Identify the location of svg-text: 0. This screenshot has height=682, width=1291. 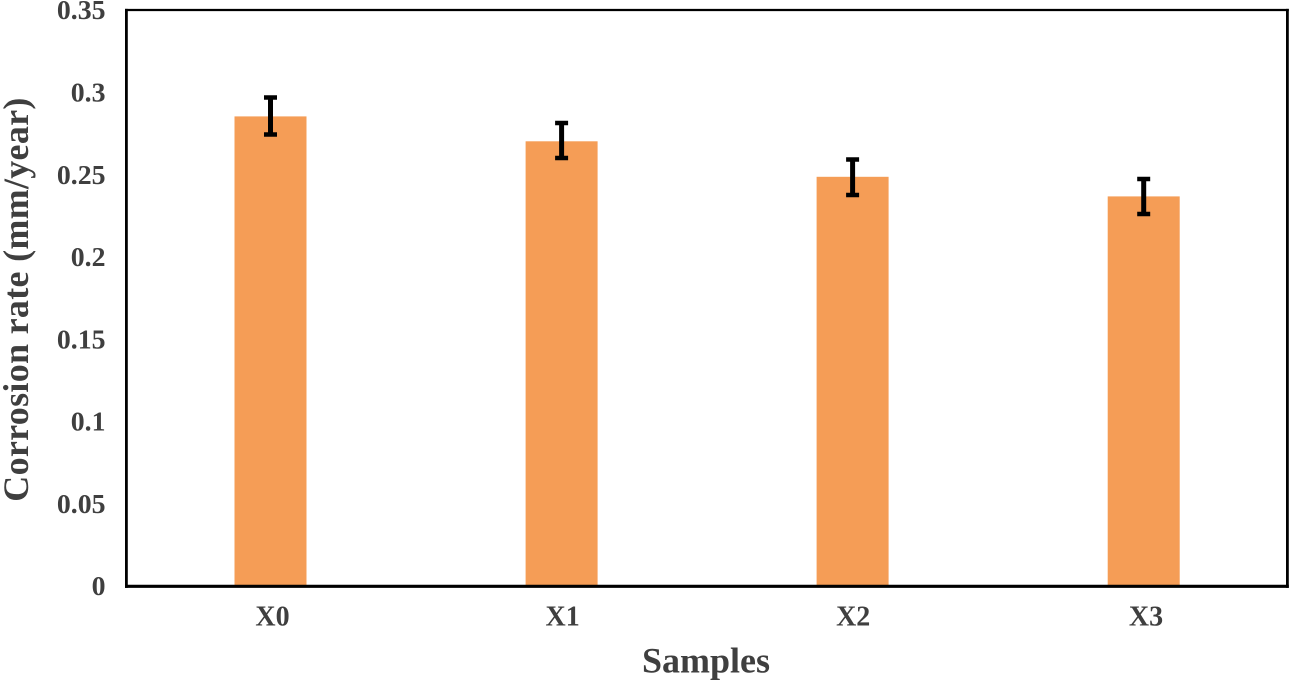
(99, 586).